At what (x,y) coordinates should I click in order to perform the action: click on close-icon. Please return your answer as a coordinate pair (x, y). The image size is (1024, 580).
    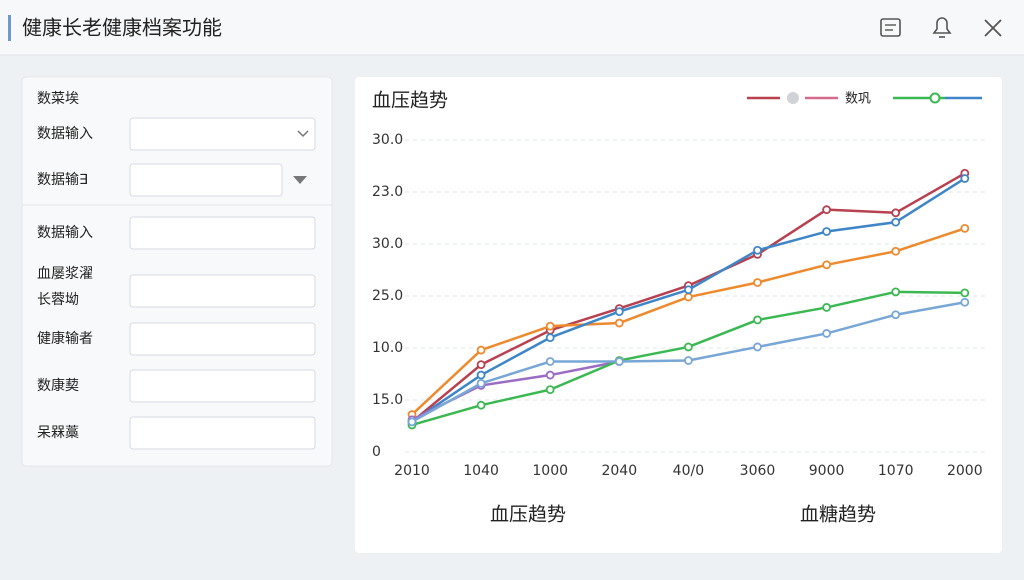
    Looking at the image, I should click on (993, 28).